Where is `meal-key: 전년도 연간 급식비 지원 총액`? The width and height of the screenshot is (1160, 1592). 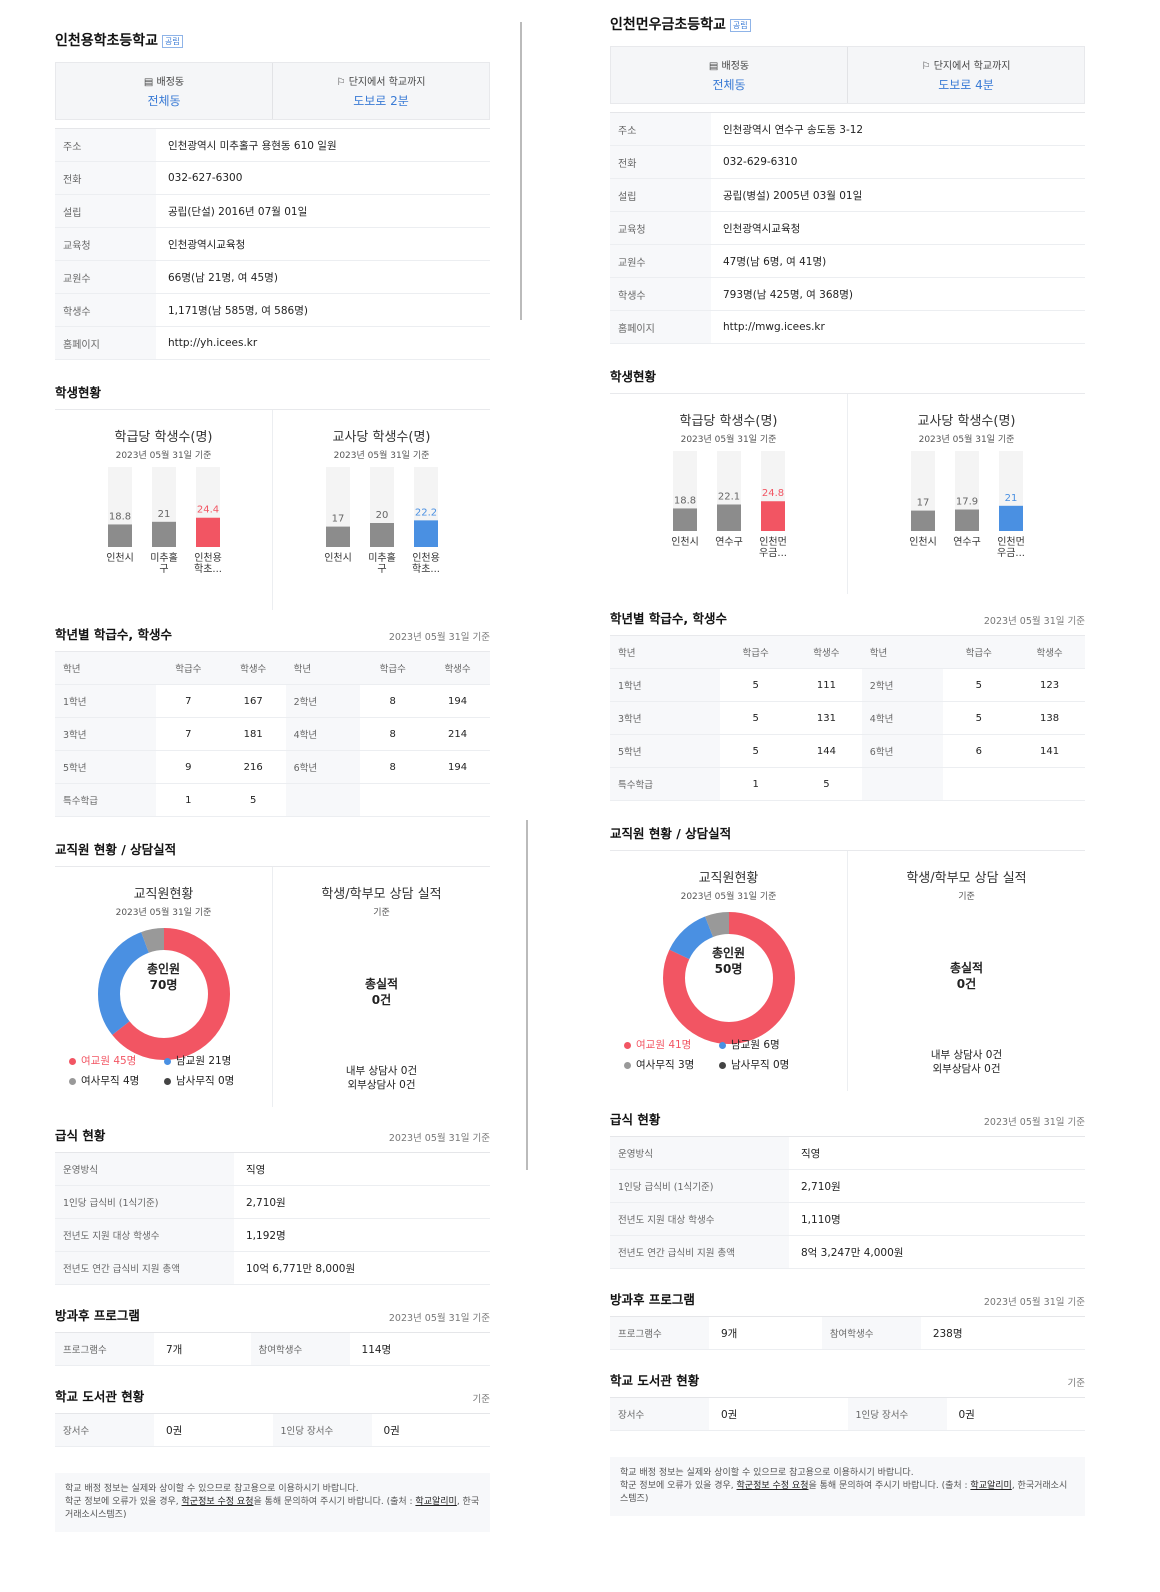 meal-key: 전년도 연간 급식비 지원 총액 is located at coordinates (144, 1268).